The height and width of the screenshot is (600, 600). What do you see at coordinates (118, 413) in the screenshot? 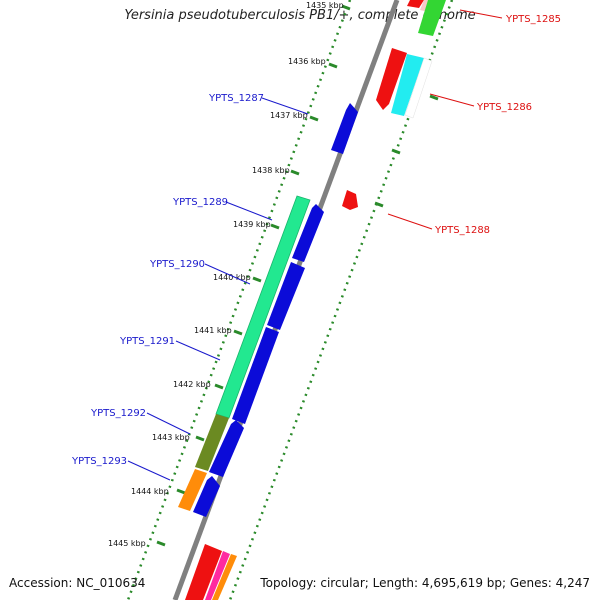
I see `gene-label-left: YPTS_1292` at bounding box center [118, 413].